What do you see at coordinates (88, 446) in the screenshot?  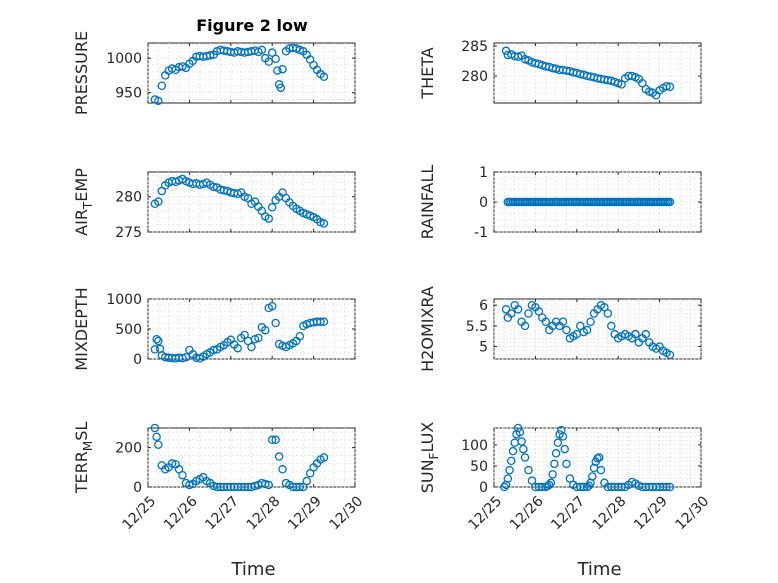 I see `y-axis-label-subscript: M` at bounding box center [88, 446].